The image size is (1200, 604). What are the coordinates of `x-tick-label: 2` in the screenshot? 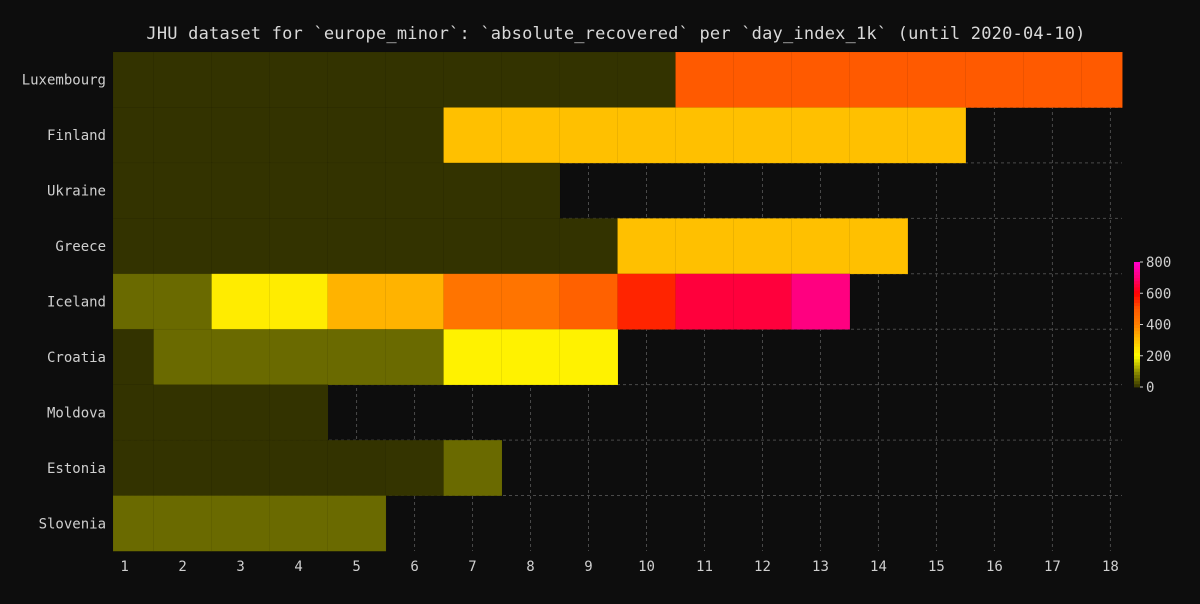 It's located at (182, 567).